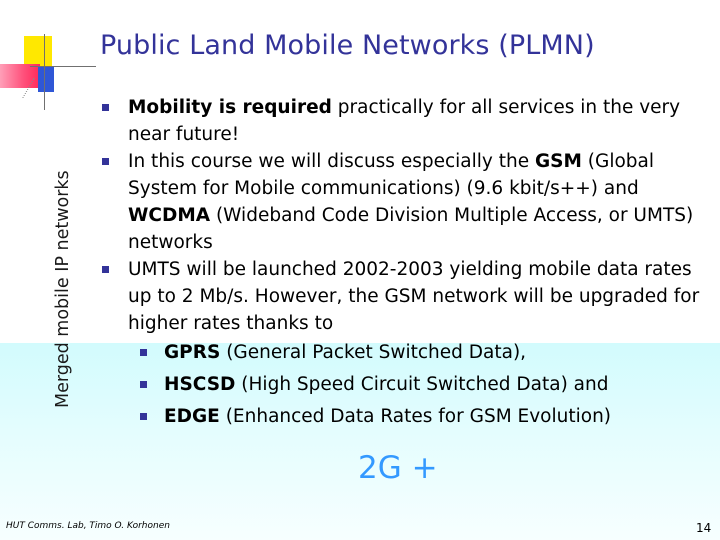 This screenshot has width=720, height=540. I want to click on sub-bullet-edge-bold: EDGE, so click(192, 416).